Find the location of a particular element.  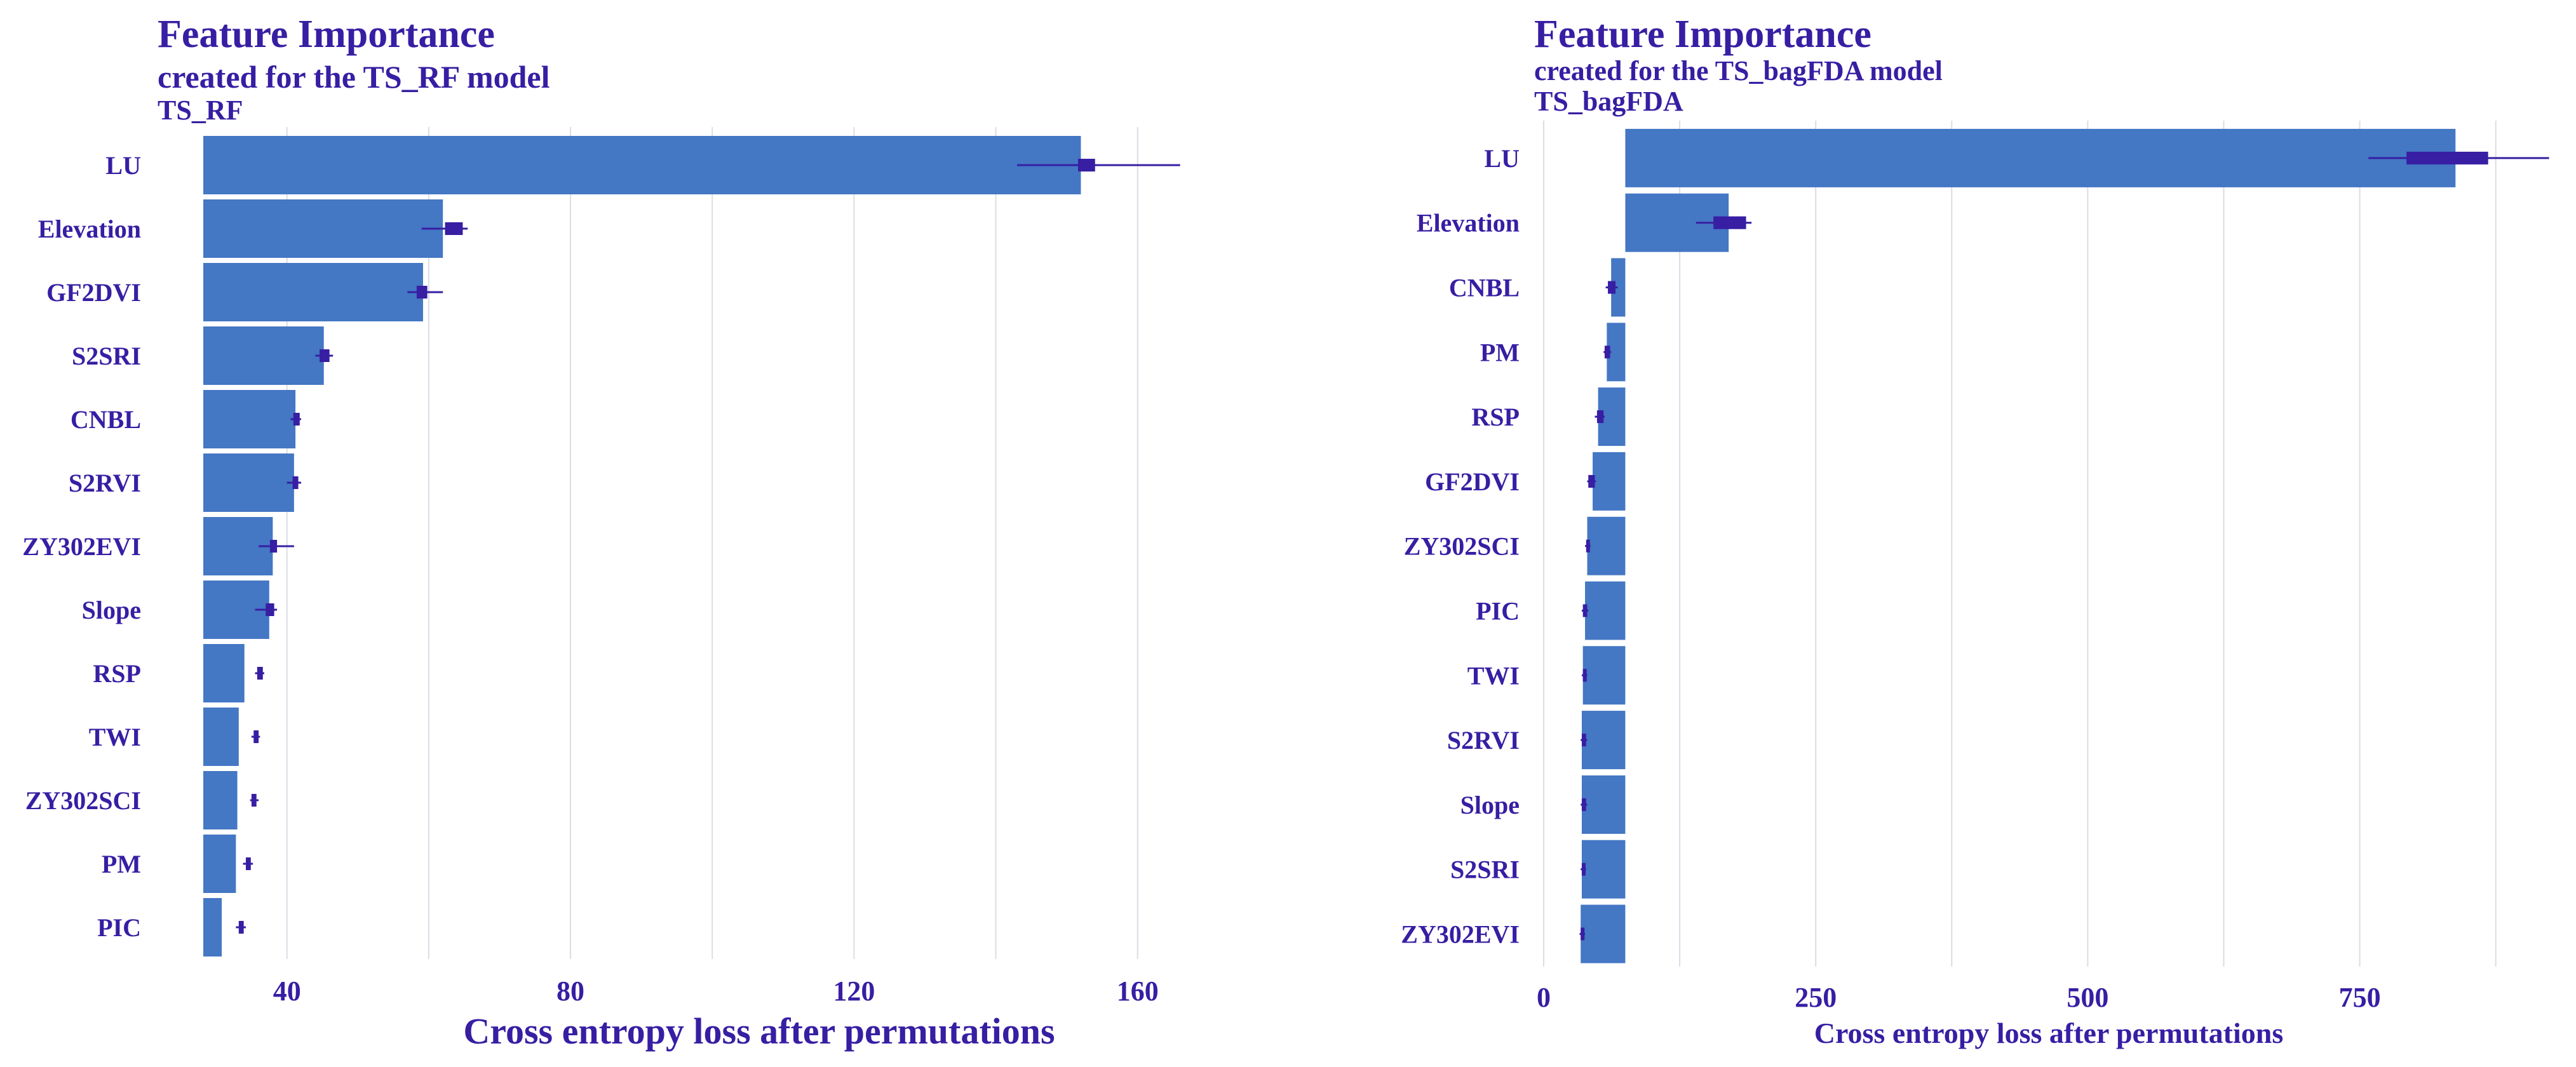

x-tick-label: 80 is located at coordinates (570, 991).